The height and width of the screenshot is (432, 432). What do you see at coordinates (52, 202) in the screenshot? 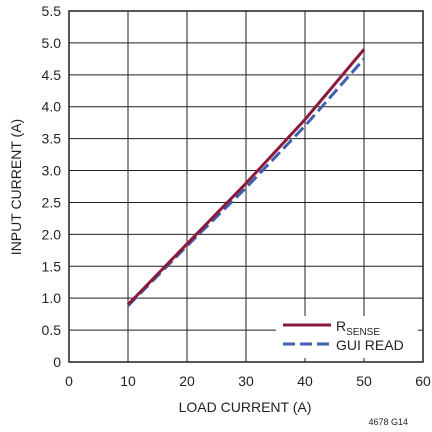
I see `y-tick-label: 2.5` at bounding box center [52, 202].